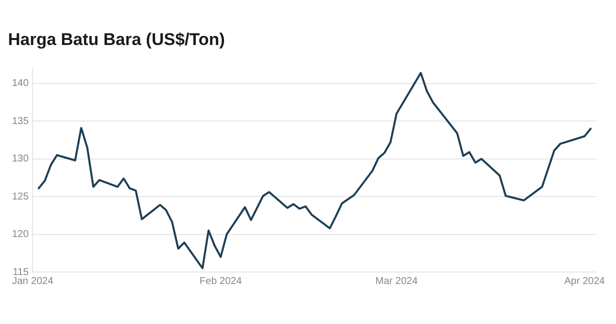  Describe the element at coordinates (396, 281) in the screenshot. I see `x-tick-label: Mar 2024` at that location.